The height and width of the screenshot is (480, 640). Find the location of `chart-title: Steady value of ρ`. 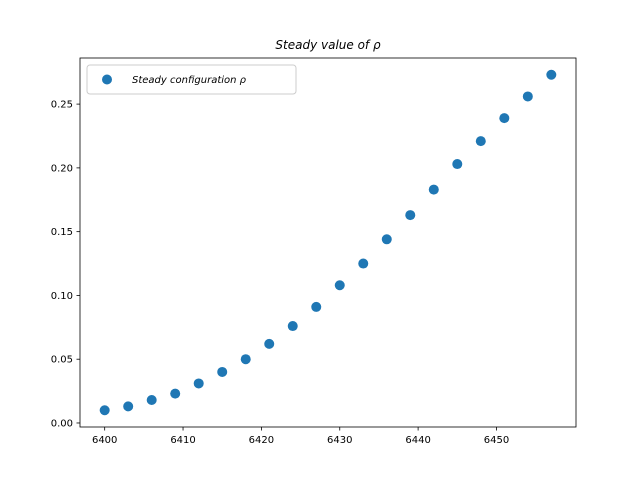

chart-title: Steady value of ρ is located at coordinates (328, 45).